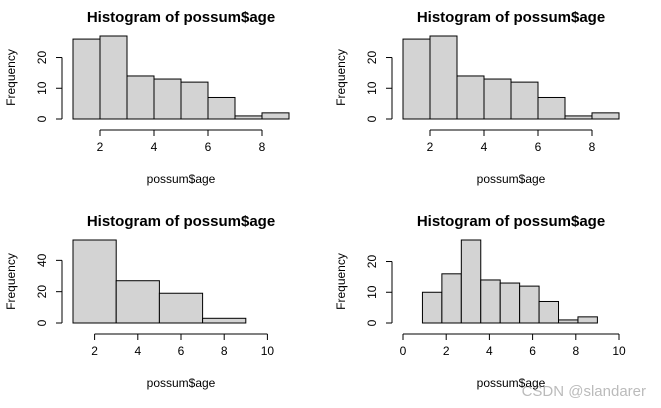 The height and width of the screenshot is (408, 661). What do you see at coordinates (42, 260) in the screenshot?
I see `y-tick-label: 40` at bounding box center [42, 260].